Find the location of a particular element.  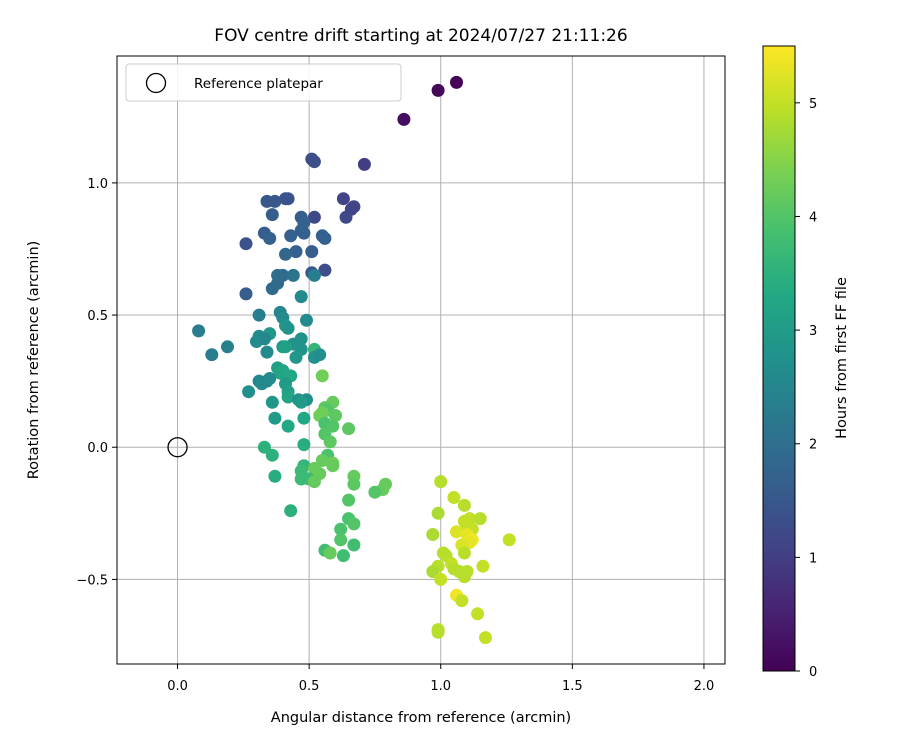

colorbar-tick-label: 5 is located at coordinates (813, 104).